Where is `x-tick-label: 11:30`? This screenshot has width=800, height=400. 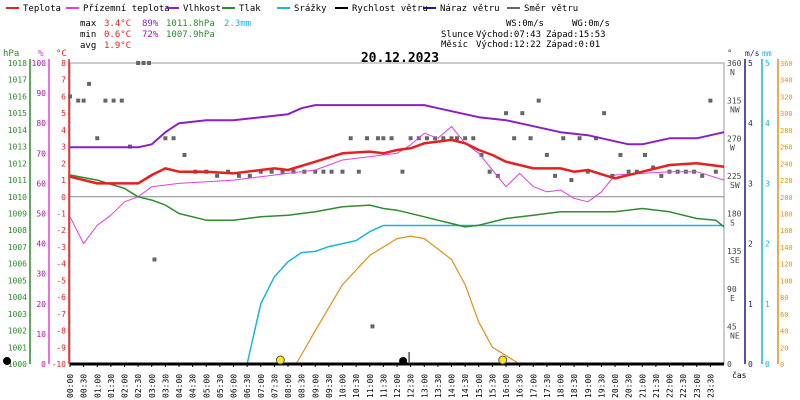 x-tick-label: 11:30 is located at coordinates (383, 386).